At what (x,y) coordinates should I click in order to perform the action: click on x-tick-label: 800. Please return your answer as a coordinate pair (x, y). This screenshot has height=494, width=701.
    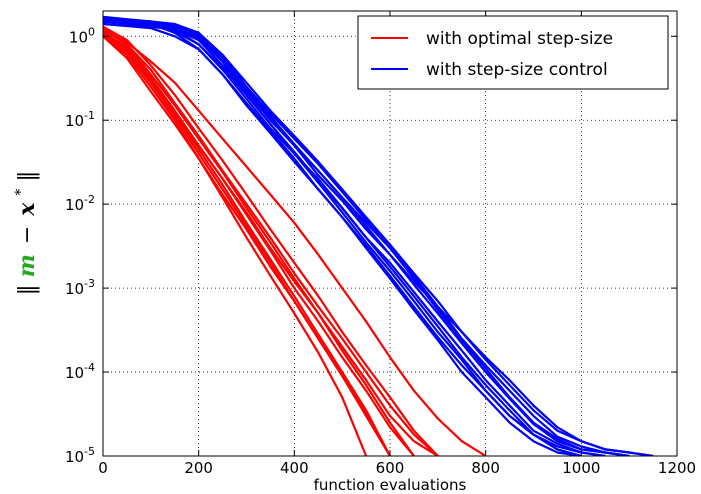
    Looking at the image, I should click on (485, 468).